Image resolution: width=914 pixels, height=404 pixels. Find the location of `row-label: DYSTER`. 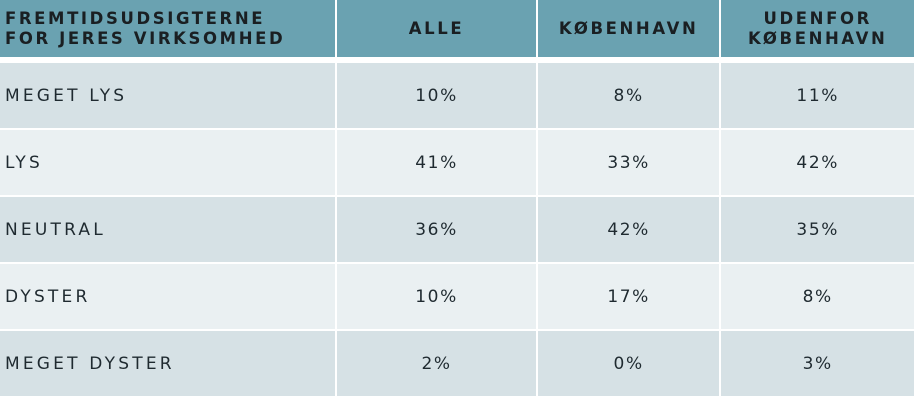

row-label: DYSTER is located at coordinates (168, 296).